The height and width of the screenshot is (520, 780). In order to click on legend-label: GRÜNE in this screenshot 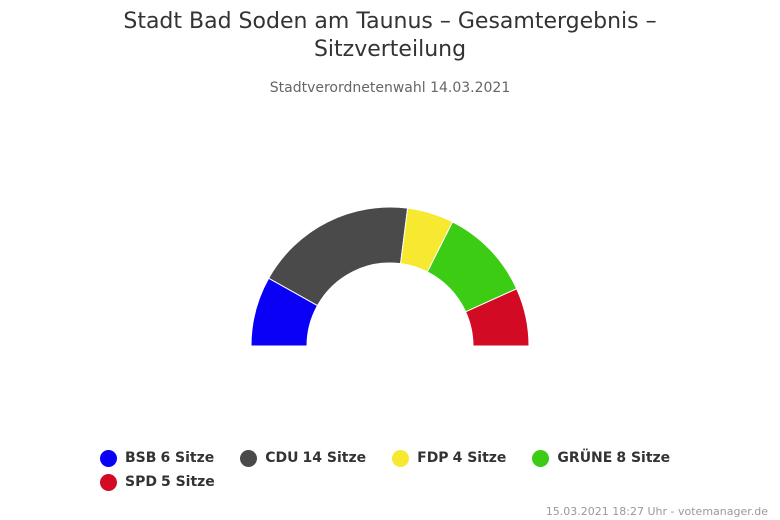, I will do `click(585, 458)`.